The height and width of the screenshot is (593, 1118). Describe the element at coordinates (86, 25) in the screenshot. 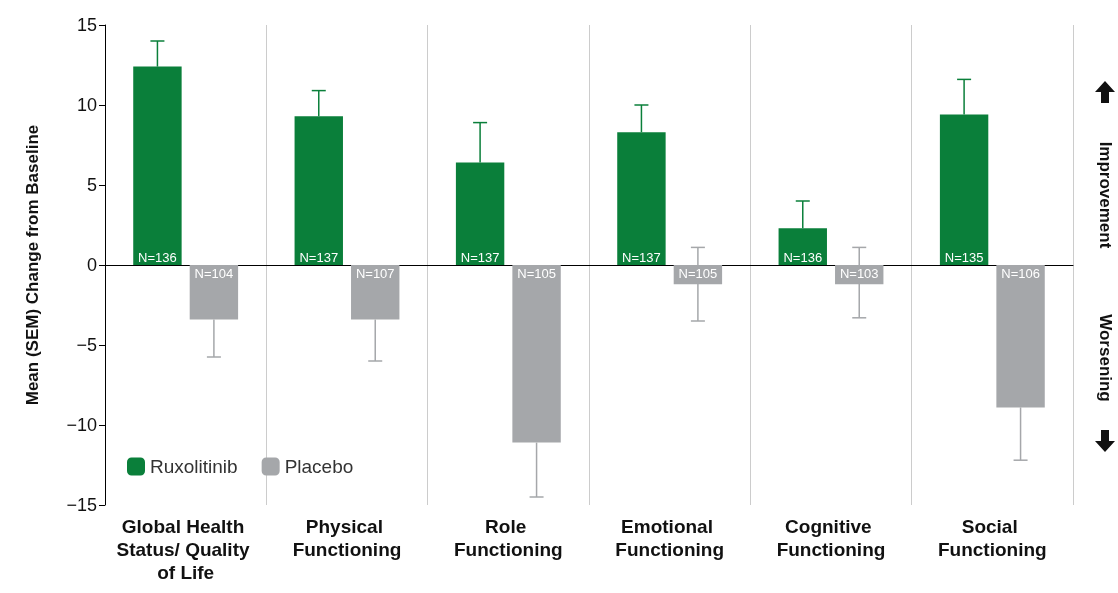

I see `y-tick-label: 15` at that location.